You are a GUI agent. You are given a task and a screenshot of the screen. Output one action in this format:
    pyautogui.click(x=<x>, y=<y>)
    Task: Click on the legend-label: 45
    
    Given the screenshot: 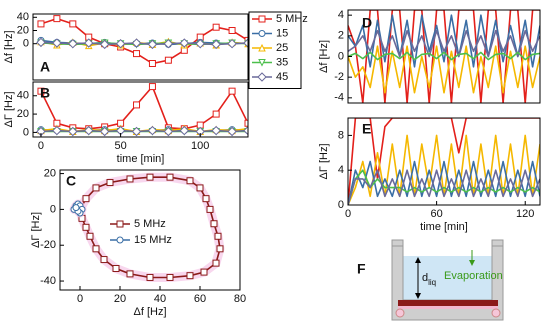 What is the action you would take?
    pyautogui.click(x=282, y=77)
    